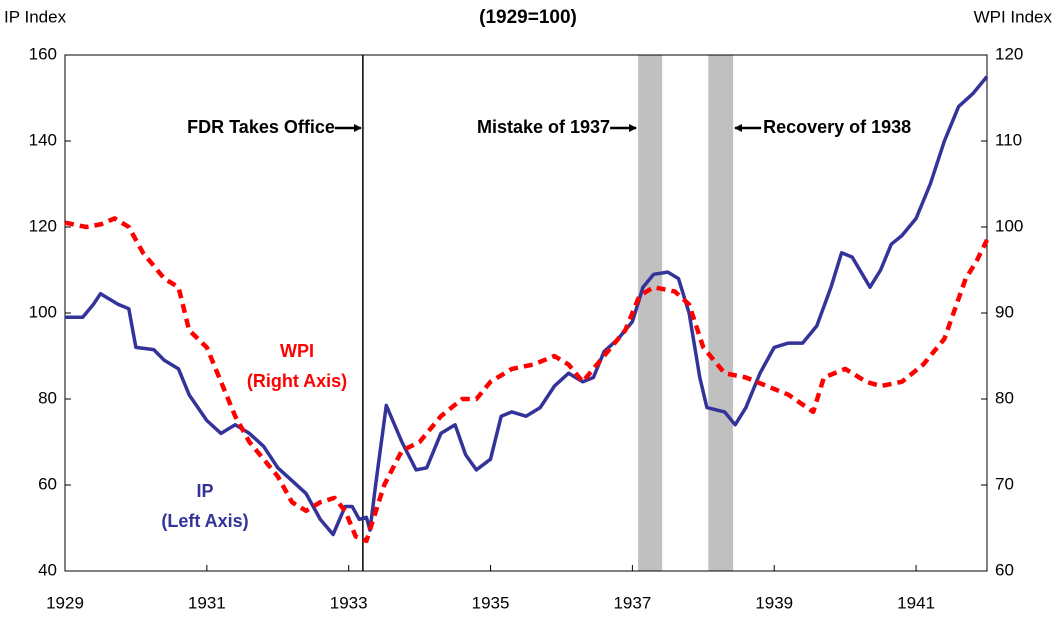 Image resolution: width=1056 pixels, height=617 pixels. I want to click on annotation: Recovery of 1938, so click(837, 127).